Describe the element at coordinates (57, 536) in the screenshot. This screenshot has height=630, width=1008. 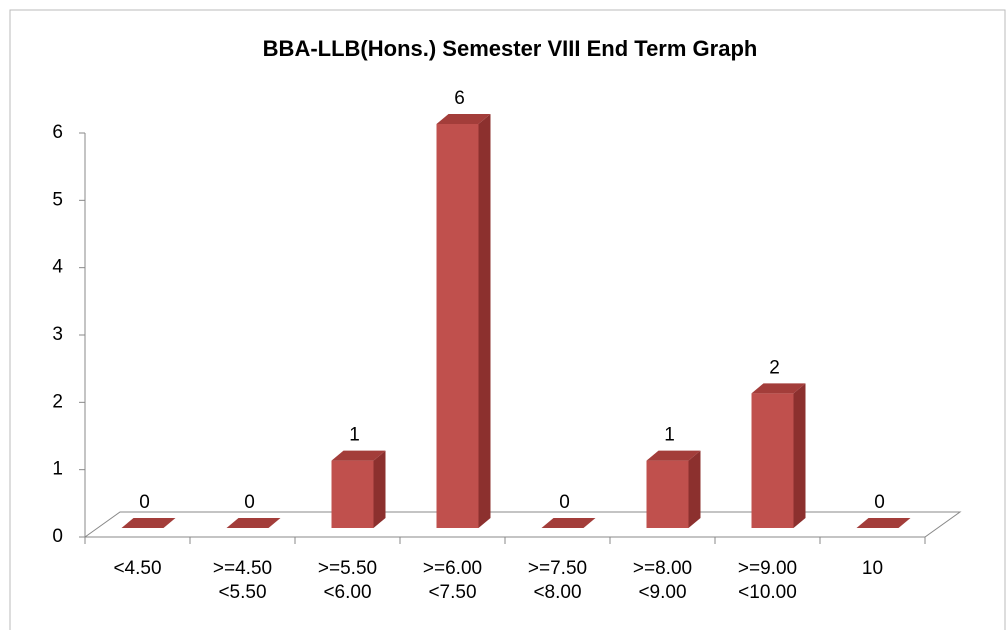
I see `y-tick-label: 0` at that location.